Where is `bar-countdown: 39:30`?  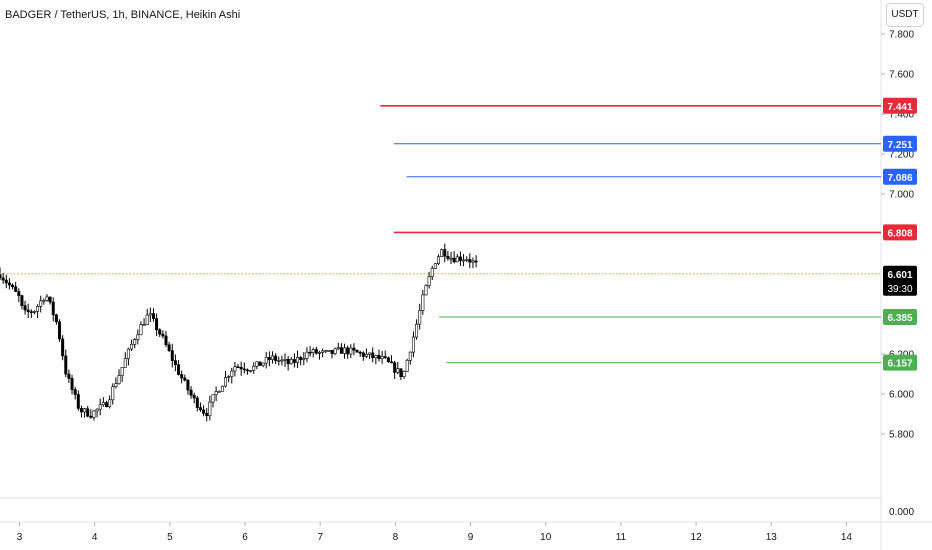 bar-countdown: 39:30 is located at coordinates (899, 289).